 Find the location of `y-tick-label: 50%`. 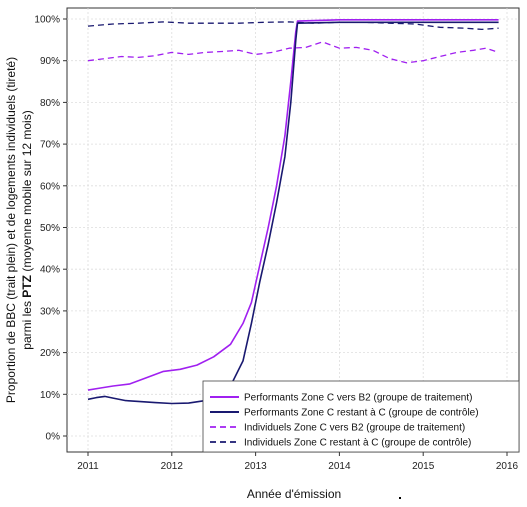

y-tick-label: 50% is located at coordinates (50, 228).